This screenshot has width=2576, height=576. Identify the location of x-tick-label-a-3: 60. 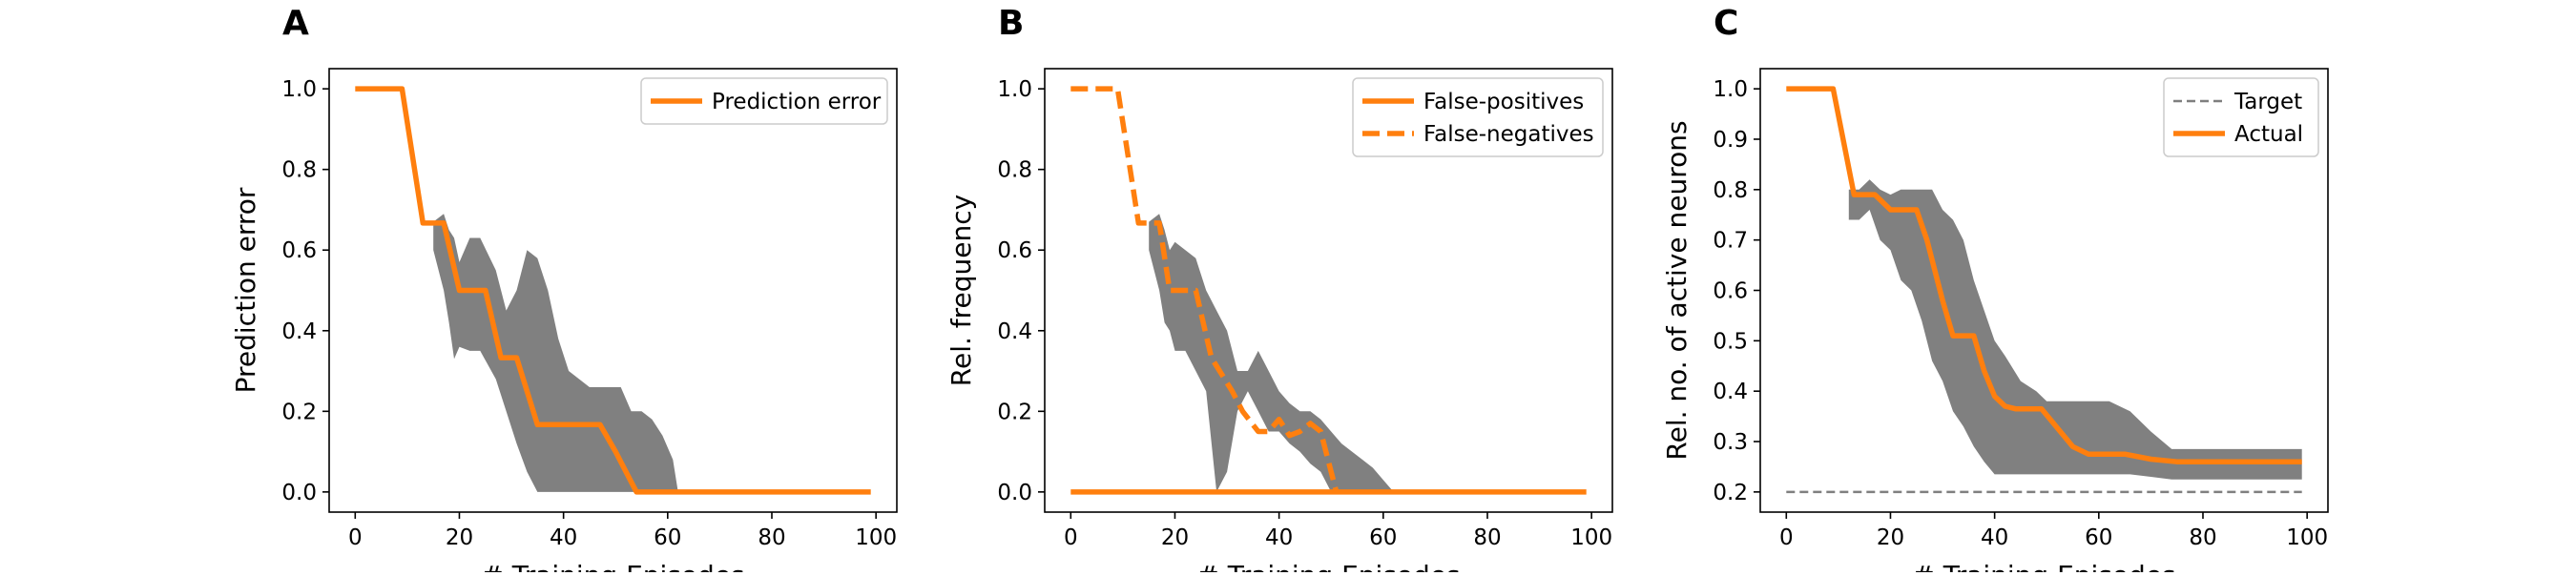
(667, 537).